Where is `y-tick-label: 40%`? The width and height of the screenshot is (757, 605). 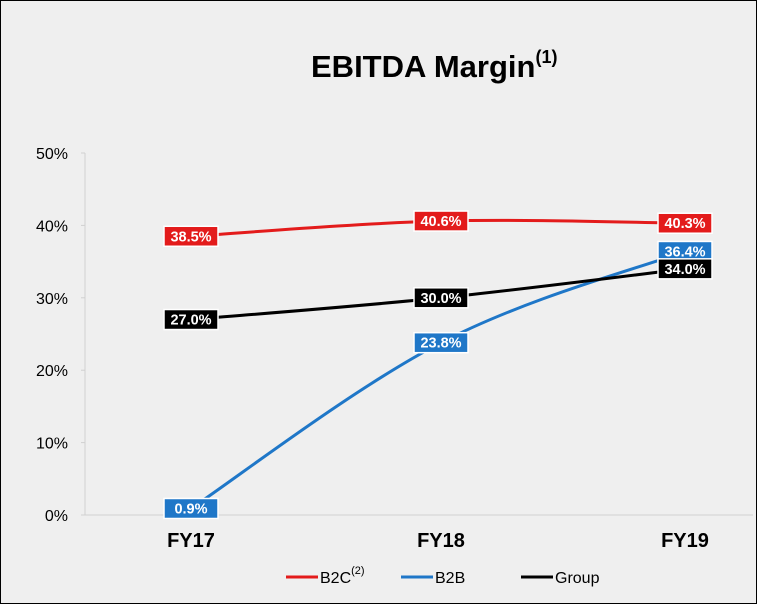 y-tick-label: 40% is located at coordinates (52, 226).